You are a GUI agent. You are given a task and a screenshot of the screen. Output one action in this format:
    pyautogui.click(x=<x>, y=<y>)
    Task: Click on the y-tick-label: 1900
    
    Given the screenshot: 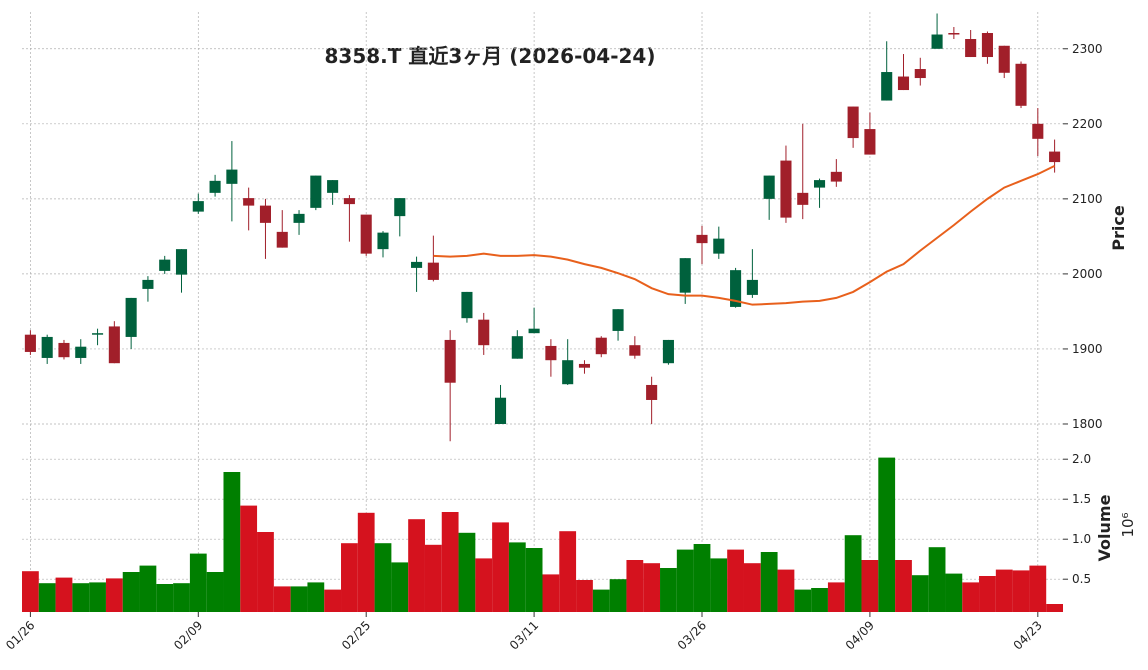 What is the action you would take?
    pyautogui.click(x=1087, y=349)
    